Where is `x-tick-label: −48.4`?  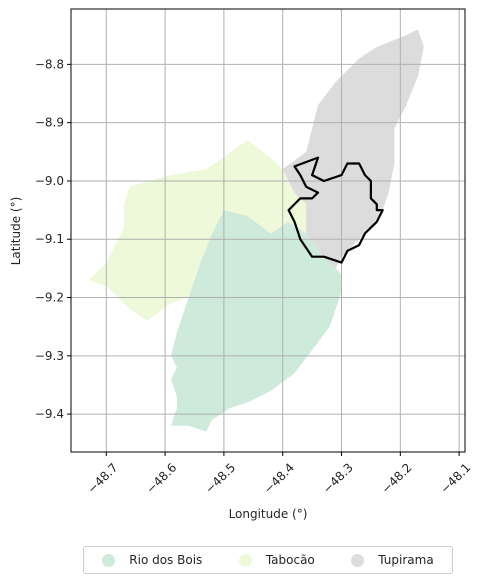 x-tick-label: −48.4 is located at coordinates (279, 478).